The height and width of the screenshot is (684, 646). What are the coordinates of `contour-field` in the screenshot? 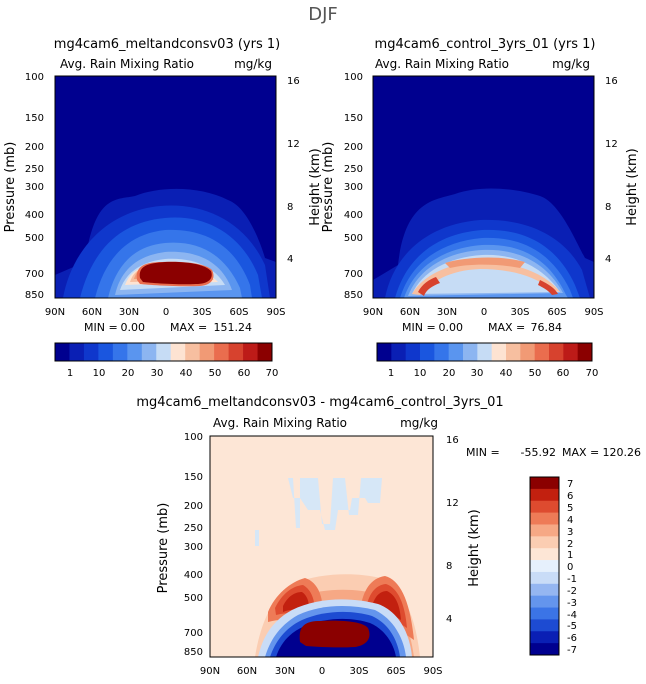 It's located at (321, 546).